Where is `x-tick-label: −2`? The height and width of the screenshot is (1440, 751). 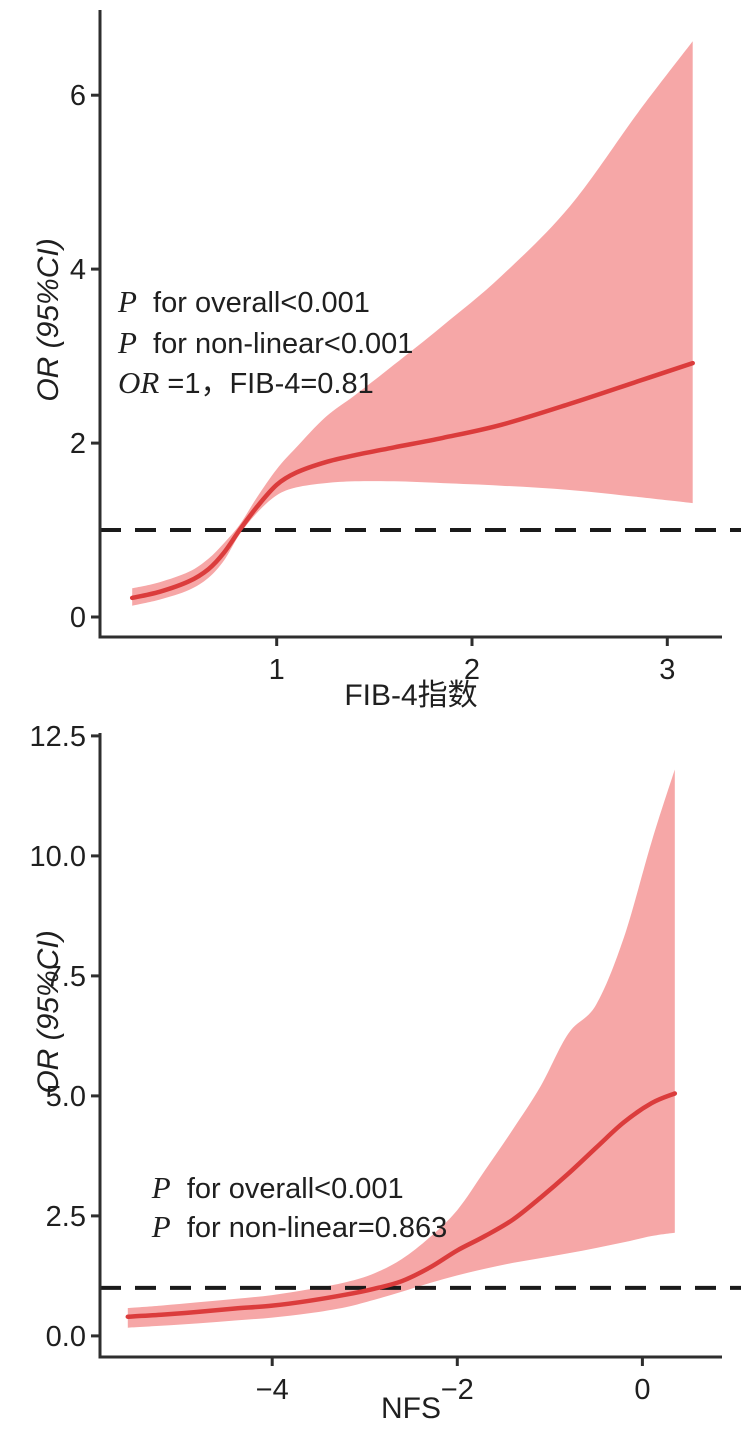 x-tick-label: −2 is located at coordinates (457, 1390).